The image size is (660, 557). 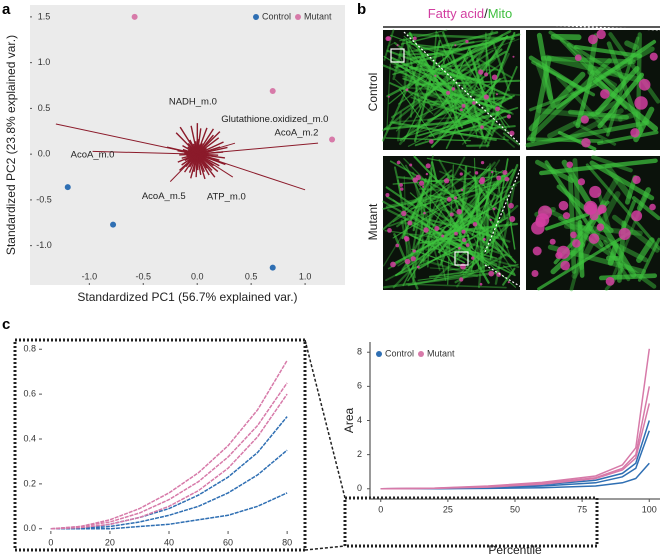 I want to click on zoom-region, so click(x=471, y=522).